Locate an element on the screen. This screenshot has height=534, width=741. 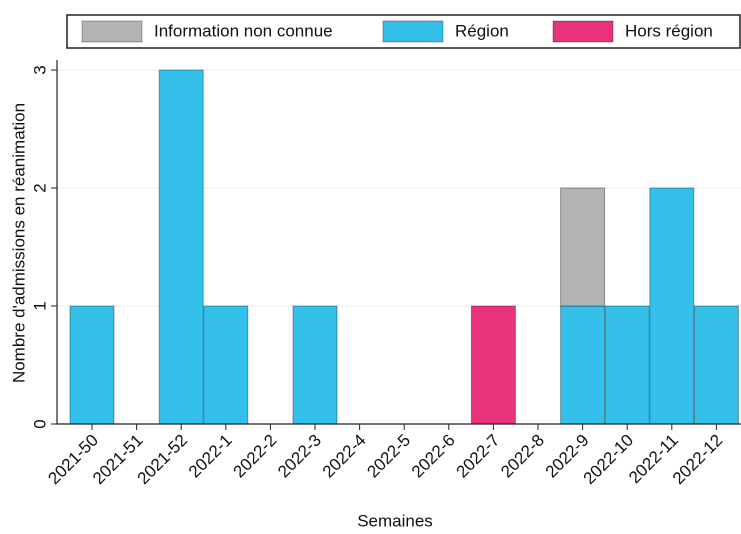
x-tick-label: 2022-7 is located at coordinates (478, 456).